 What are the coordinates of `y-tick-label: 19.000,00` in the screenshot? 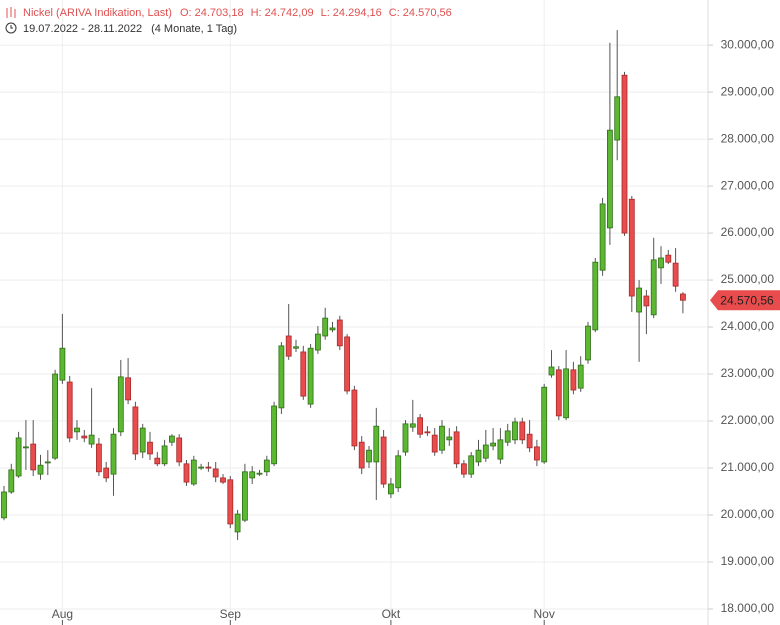 It's located at (748, 561).